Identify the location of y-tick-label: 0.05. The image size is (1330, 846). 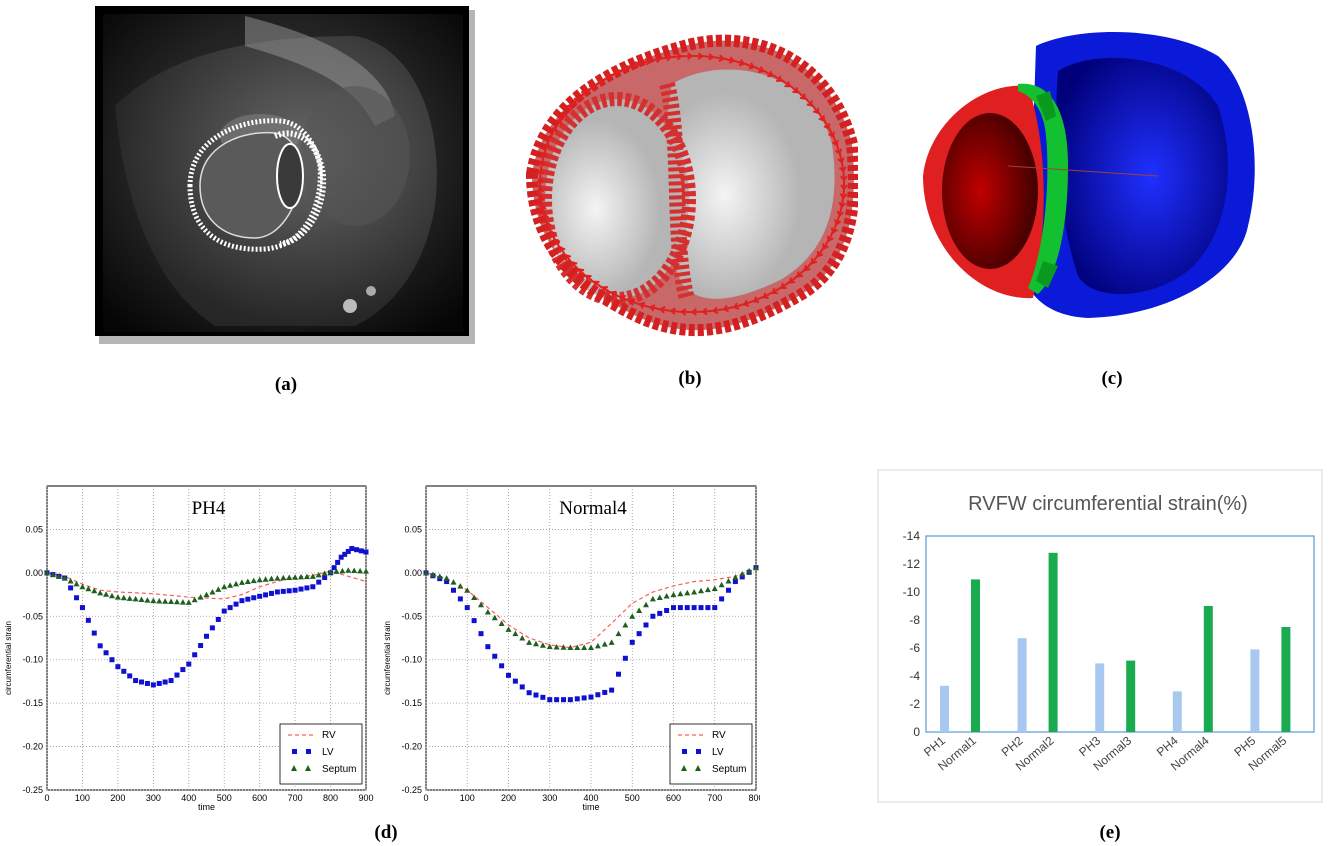
(34, 529).